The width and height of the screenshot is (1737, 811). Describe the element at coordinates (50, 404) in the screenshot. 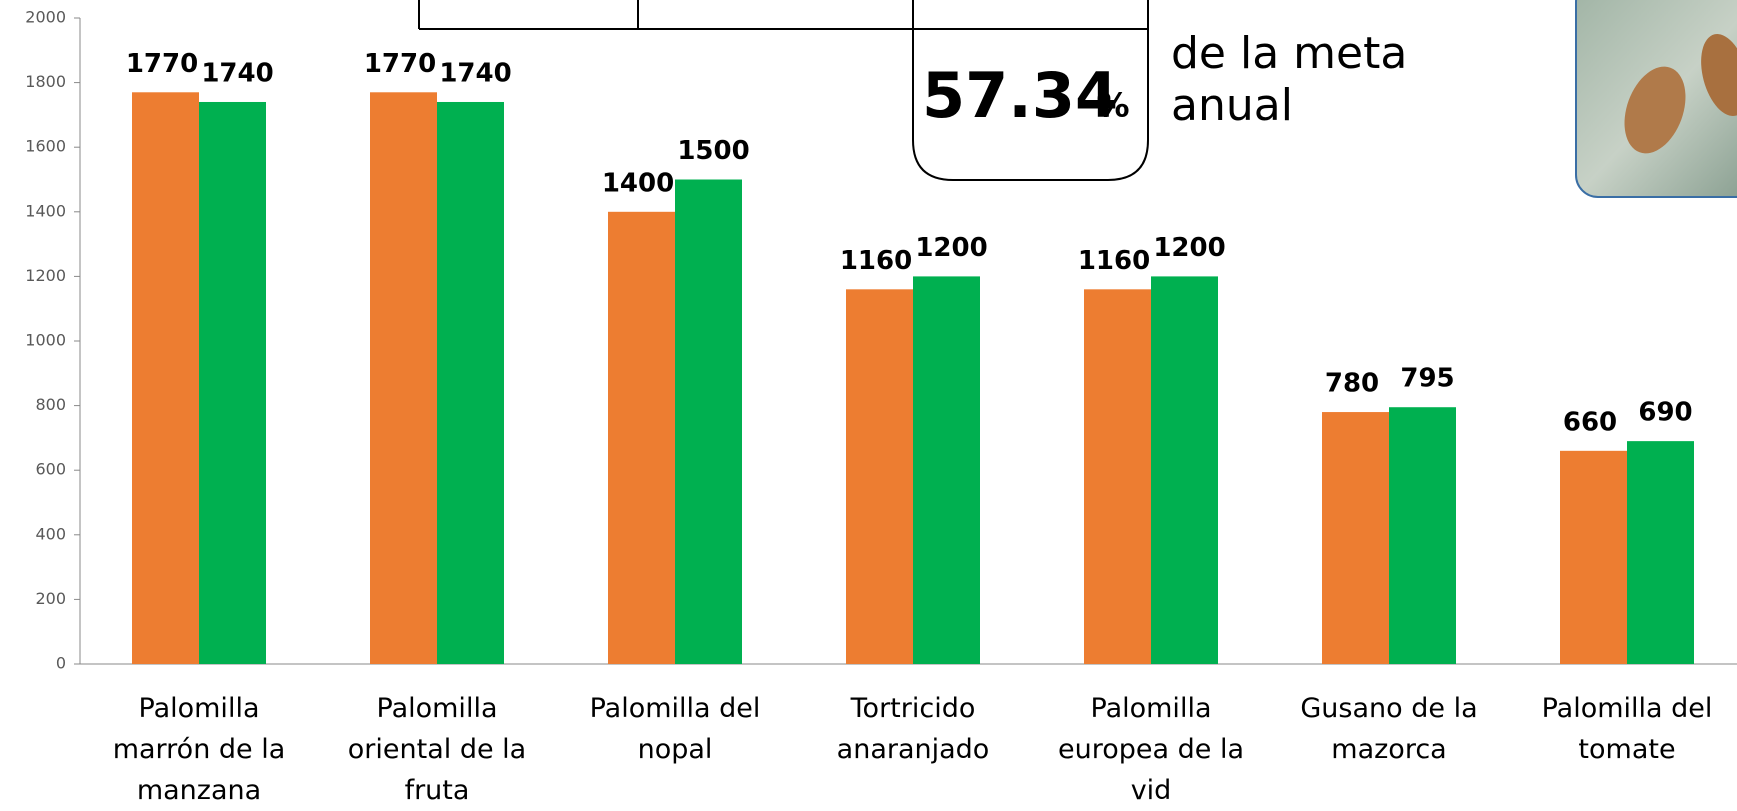

I see `y-tick-label: 800` at that location.